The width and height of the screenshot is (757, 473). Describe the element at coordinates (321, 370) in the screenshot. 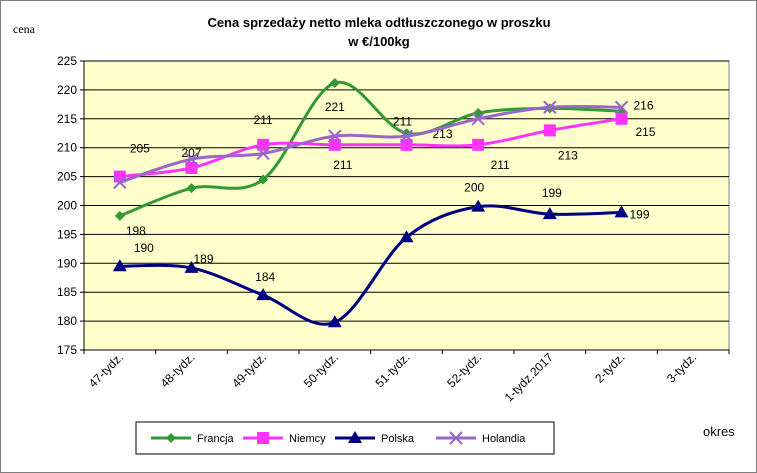

I see `x-tick-label: 50-tydz.` at that location.